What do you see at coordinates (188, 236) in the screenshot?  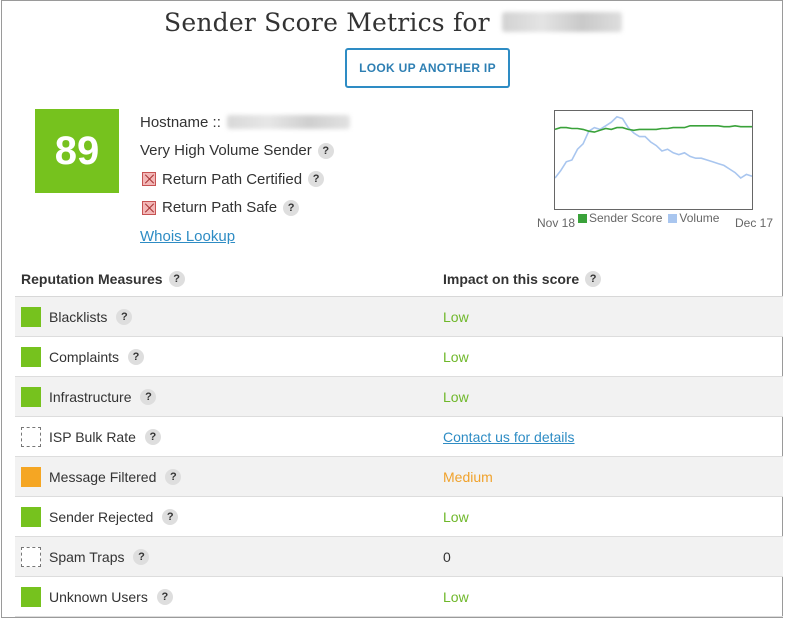 I see `whois-lookup-link: Whois Lookup` at bounding box center [188, 236].